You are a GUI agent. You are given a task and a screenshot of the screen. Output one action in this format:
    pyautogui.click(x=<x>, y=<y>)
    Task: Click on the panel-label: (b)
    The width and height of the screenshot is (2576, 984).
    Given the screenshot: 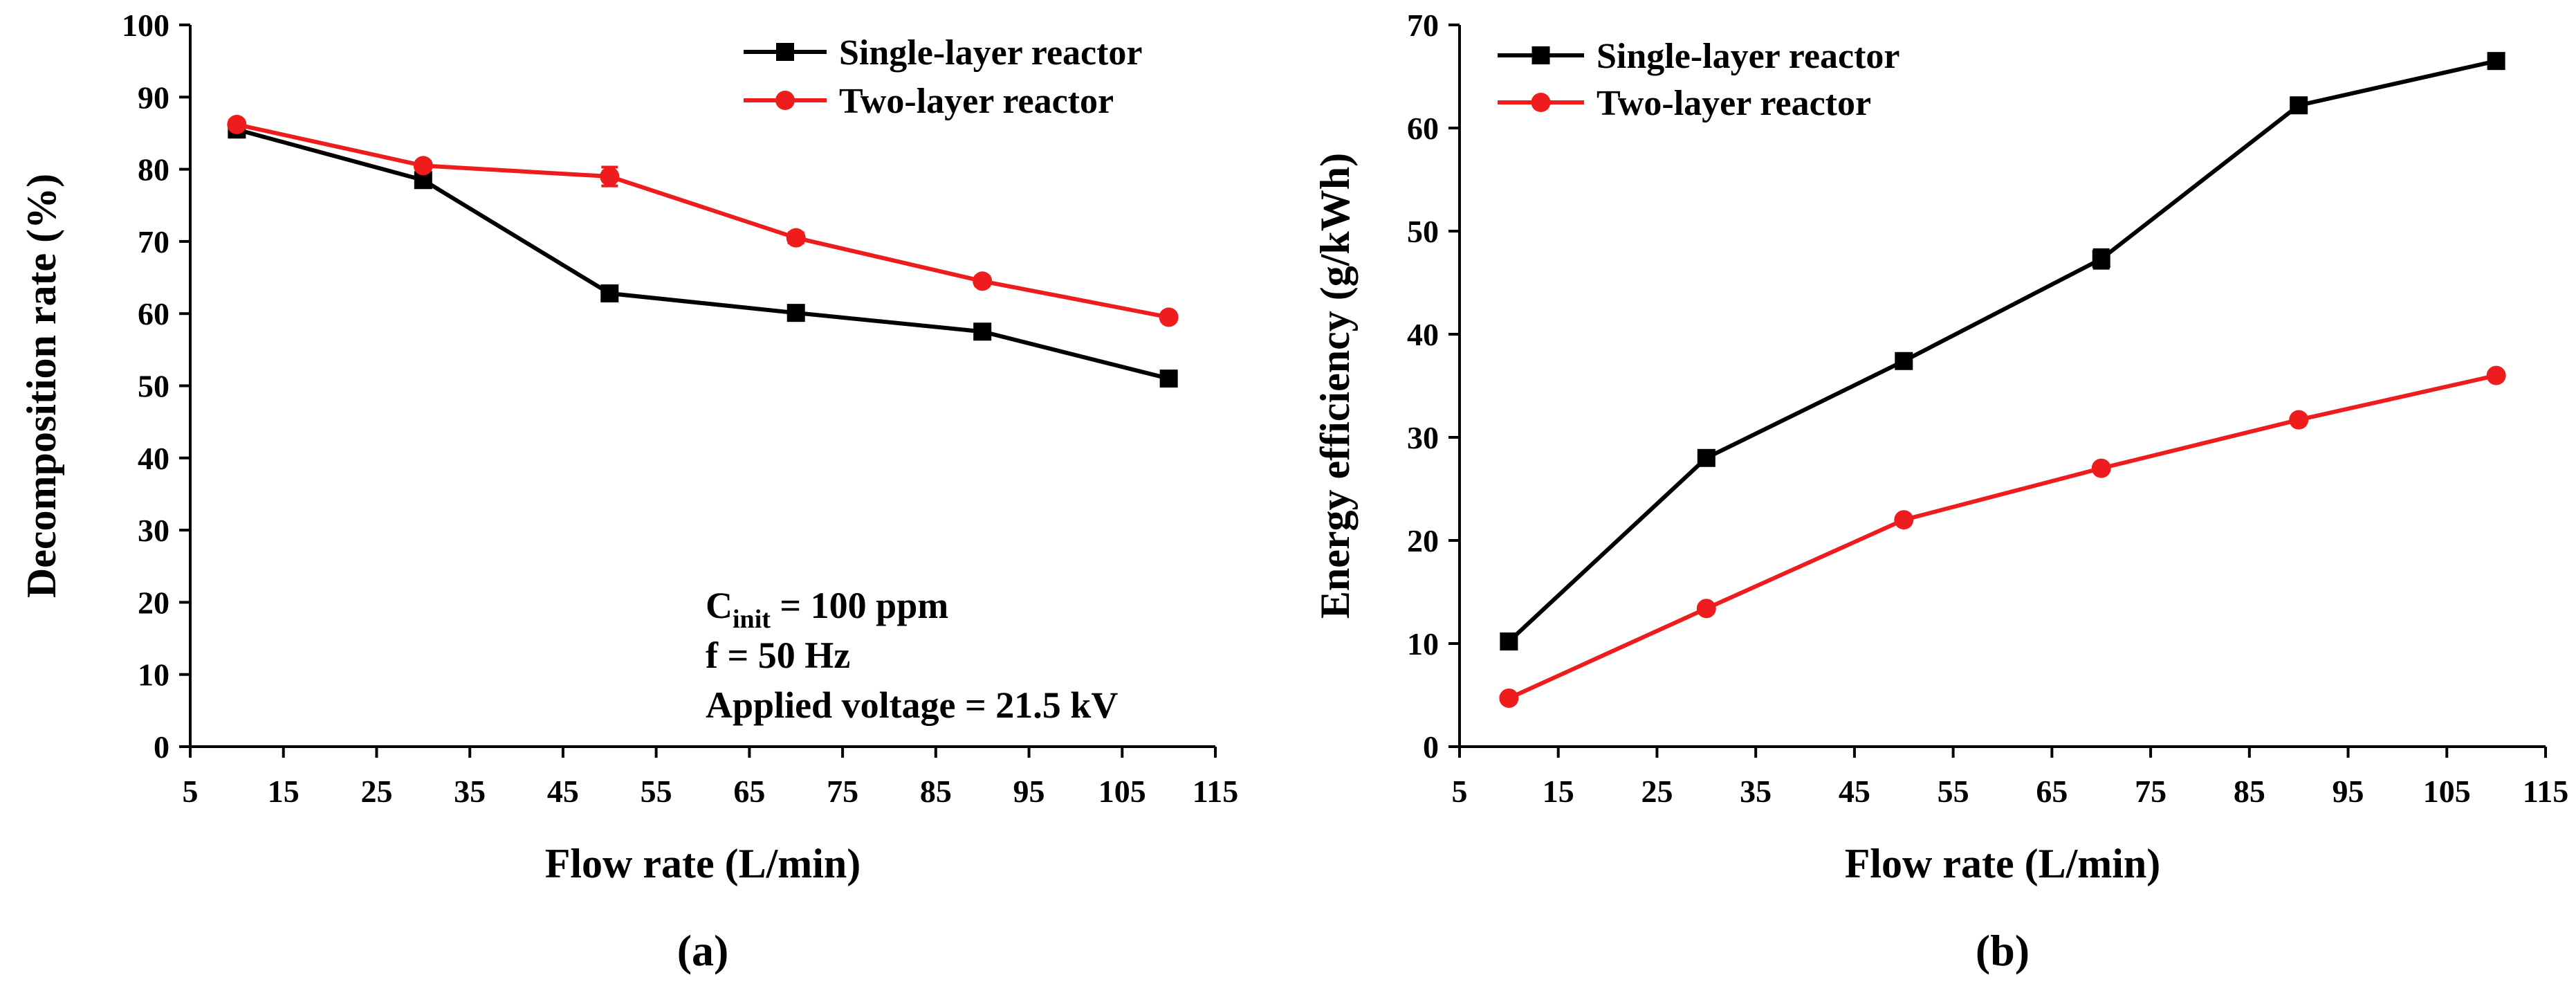 What is the action you would take?
    pyautogui.click(x=2003, y=950)
    